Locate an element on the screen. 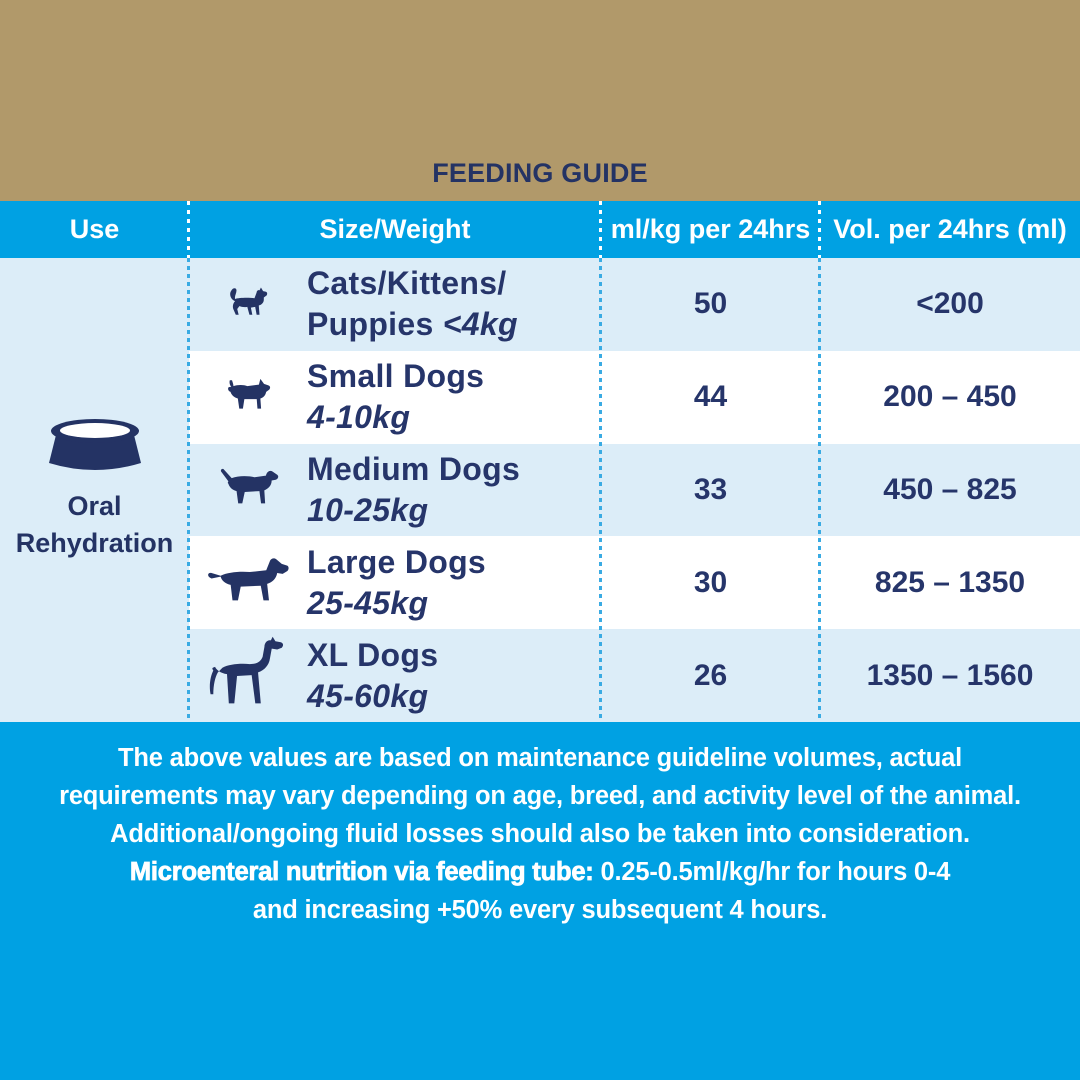 The height and width of the screenshot is (1080, 1080). large-dog-icon is located at coordinates (248, 583).